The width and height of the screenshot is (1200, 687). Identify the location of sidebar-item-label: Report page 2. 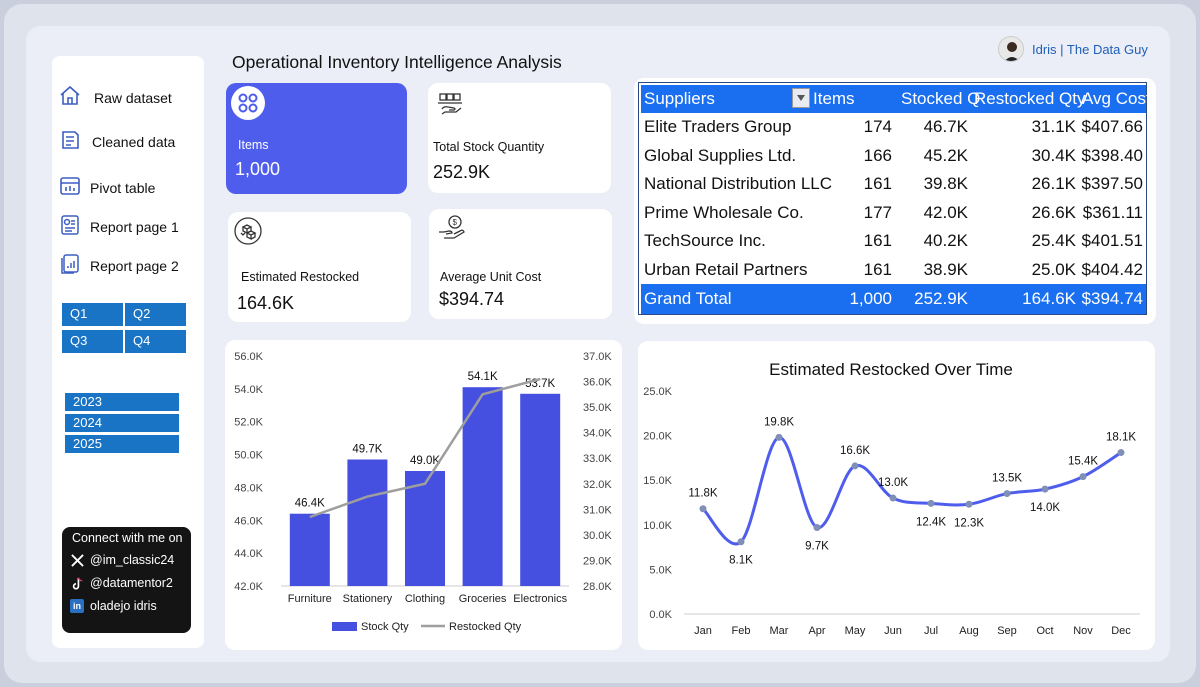
(134, 265).